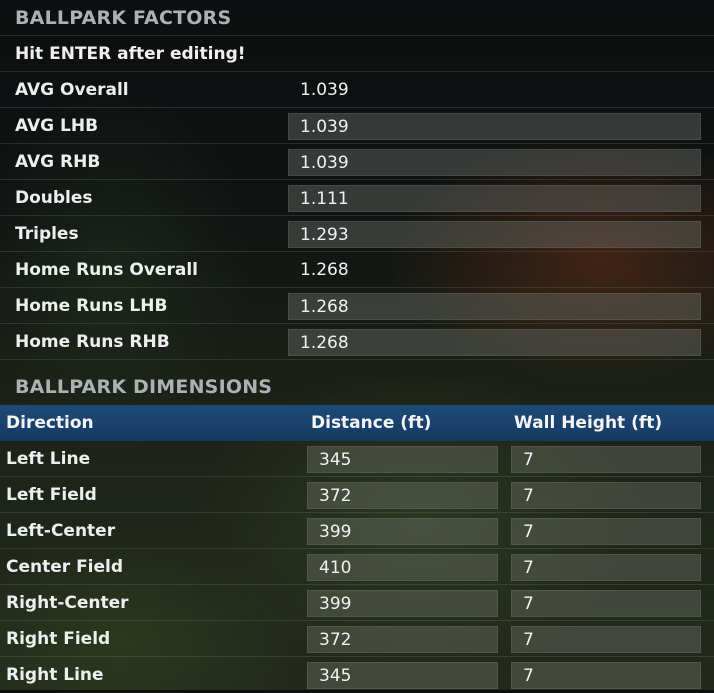  I want to click on factors-title-row: BALLPARK FACTORS, so click(357, 18).